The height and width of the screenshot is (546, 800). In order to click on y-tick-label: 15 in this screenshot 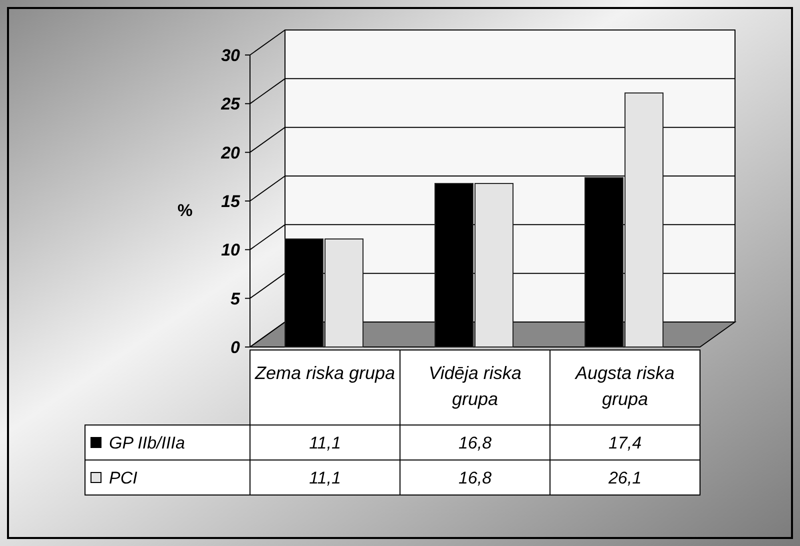, I will do `click(231, 201)`.